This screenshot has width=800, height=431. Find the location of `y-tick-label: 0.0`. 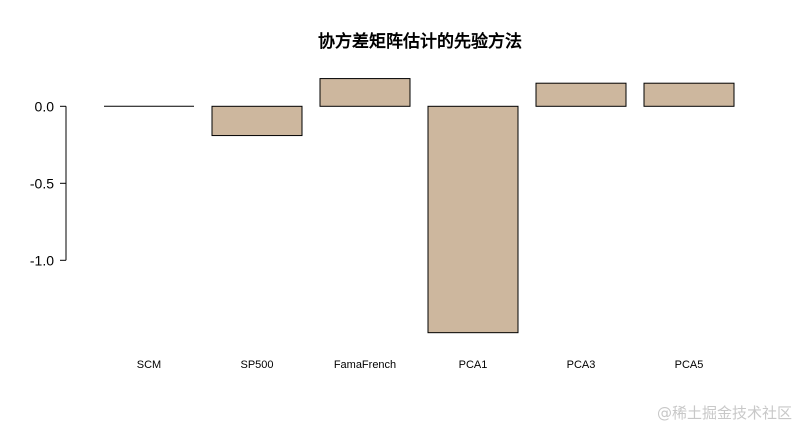

y-tick-label: 0.0 is located at coordinates (45, 106).